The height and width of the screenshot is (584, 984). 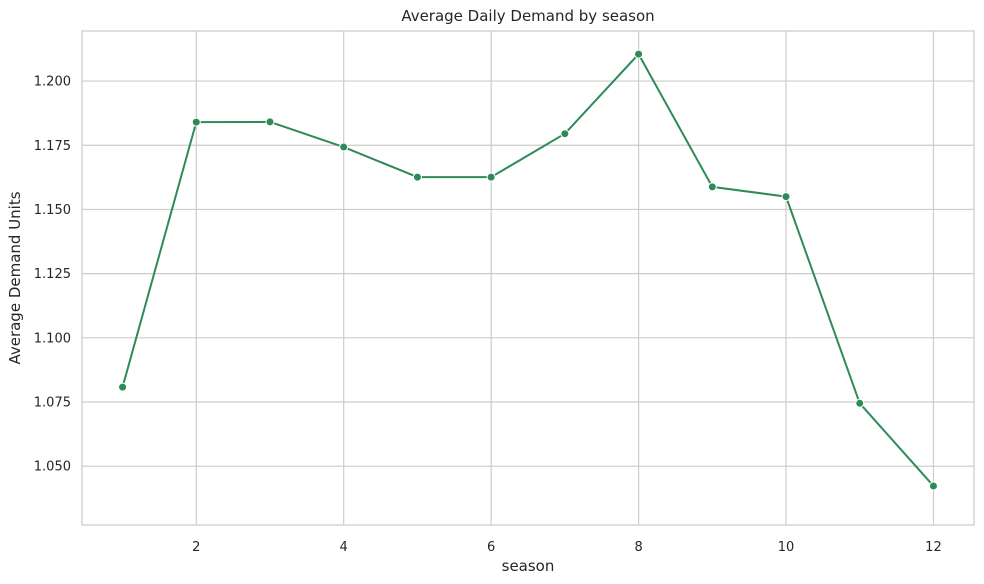 I want to click on x-tick-label: 2, so click(x=196, y=547).